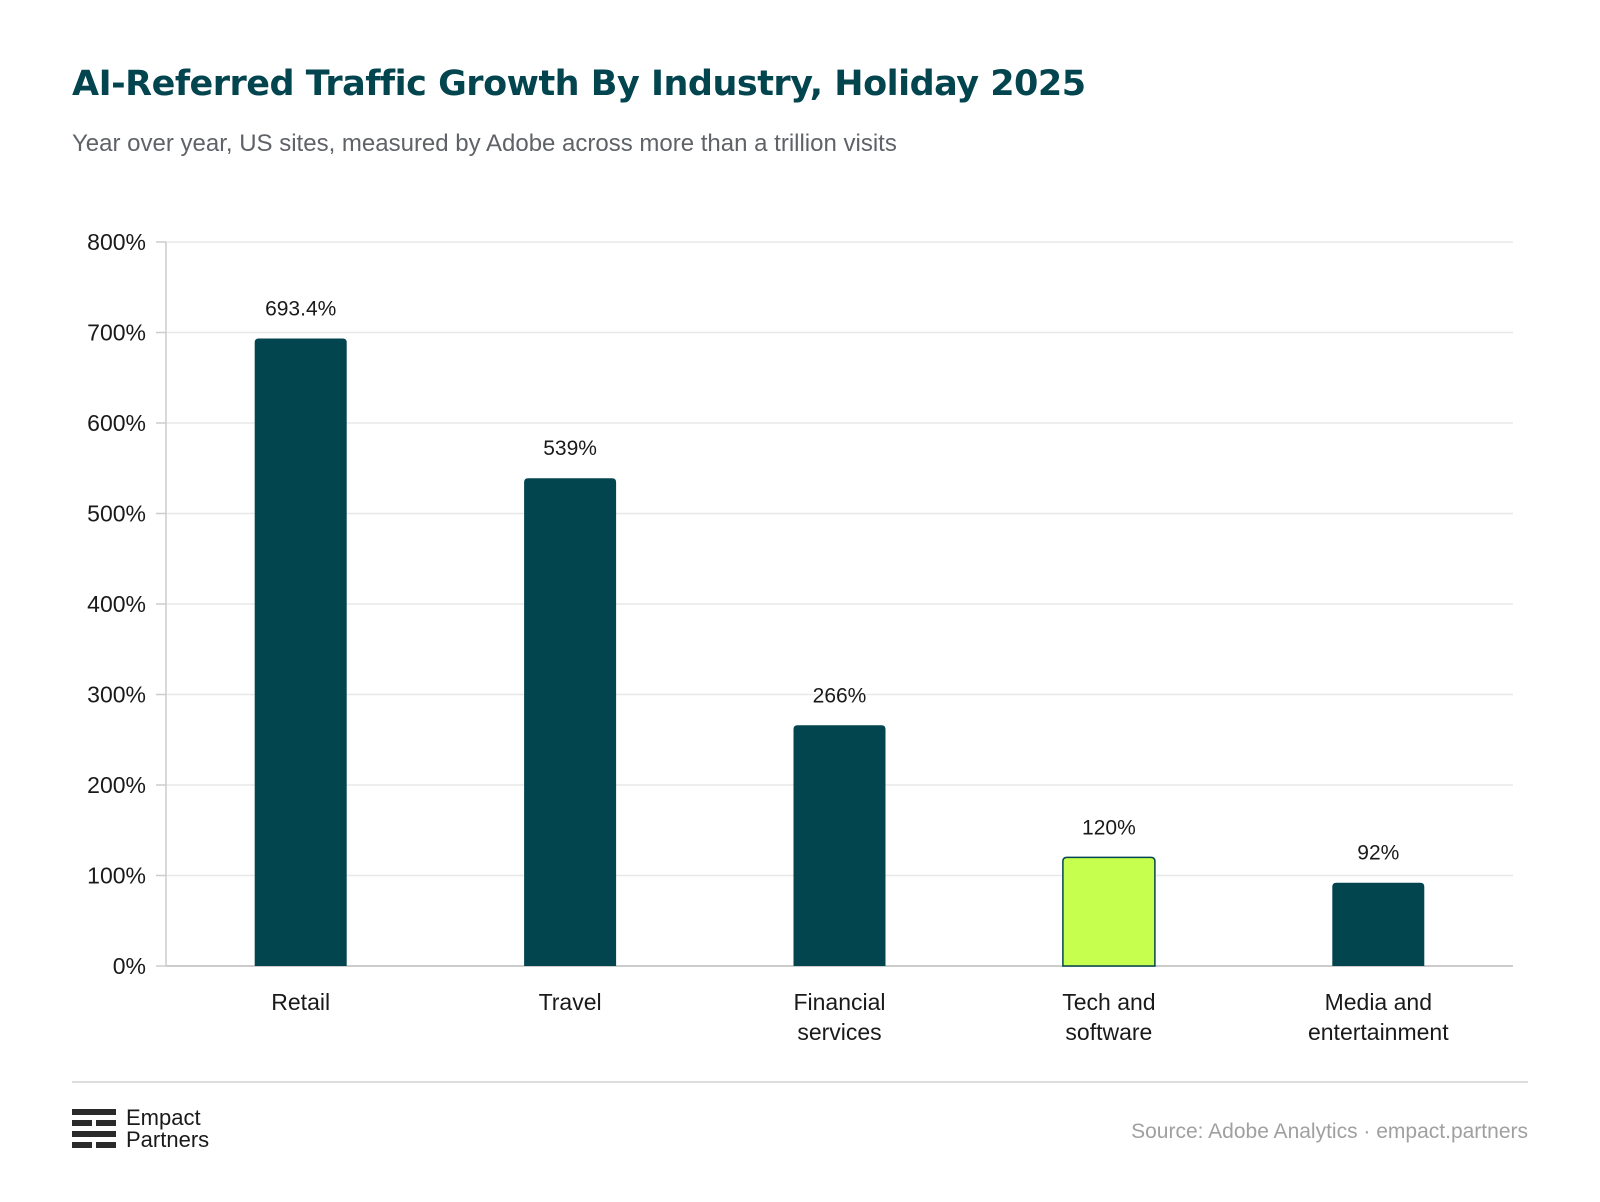 This screenshot has height=1202, width=1600. I want to click on y-tick-label: 400%, so click(116, 604).